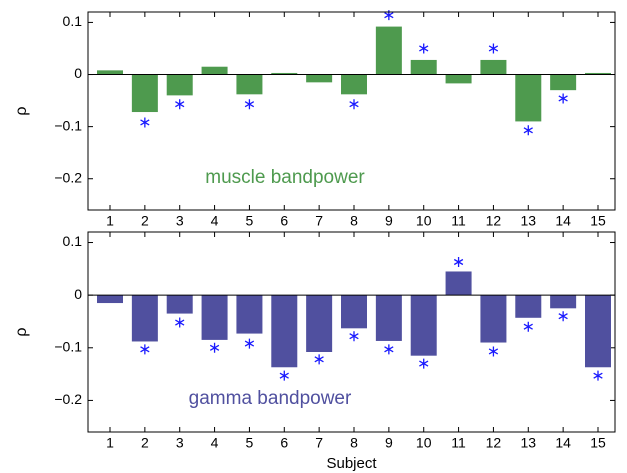  I want to click on annotation: gamma bandpower, so click(270, 398).